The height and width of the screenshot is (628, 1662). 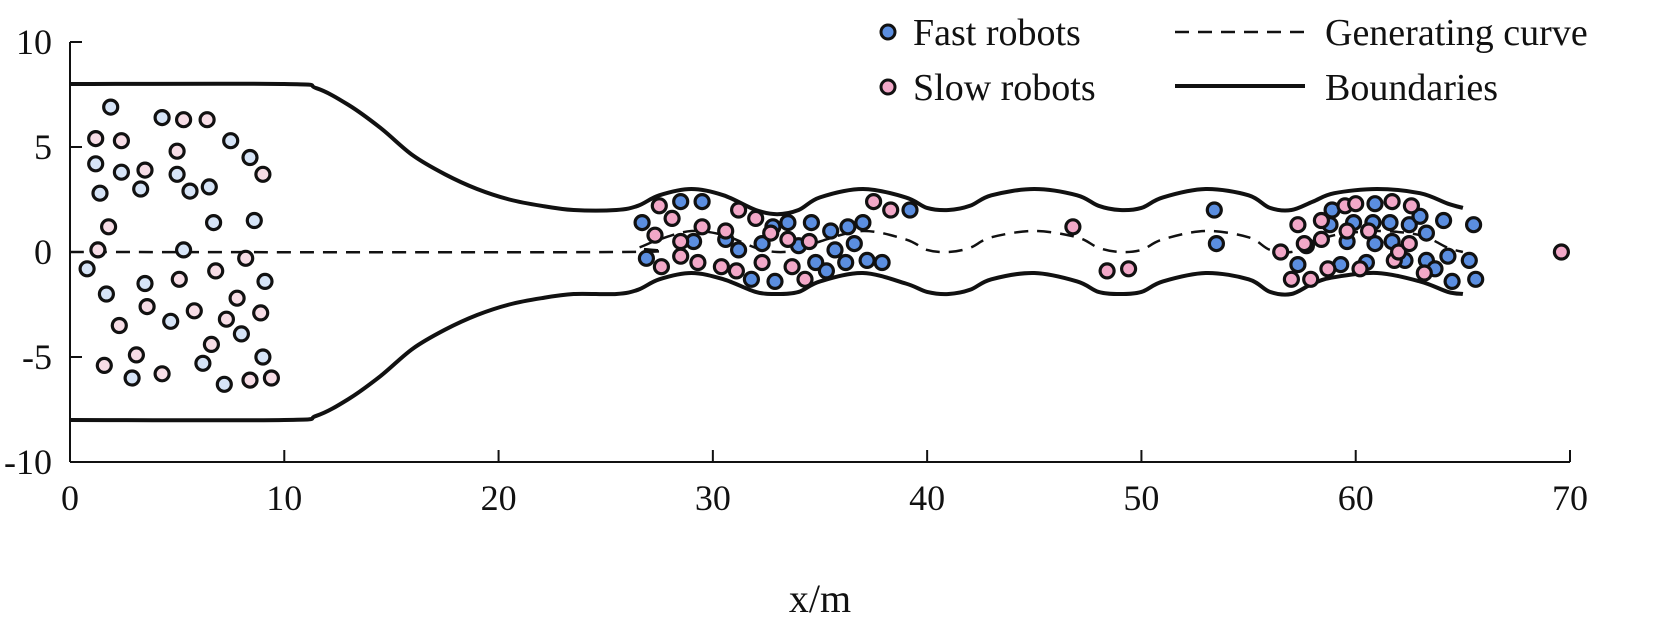 What do you see at coordinates (888, 32) in the screenshot?
I see `legend-fast-marker` at bounding box center [888, 32].